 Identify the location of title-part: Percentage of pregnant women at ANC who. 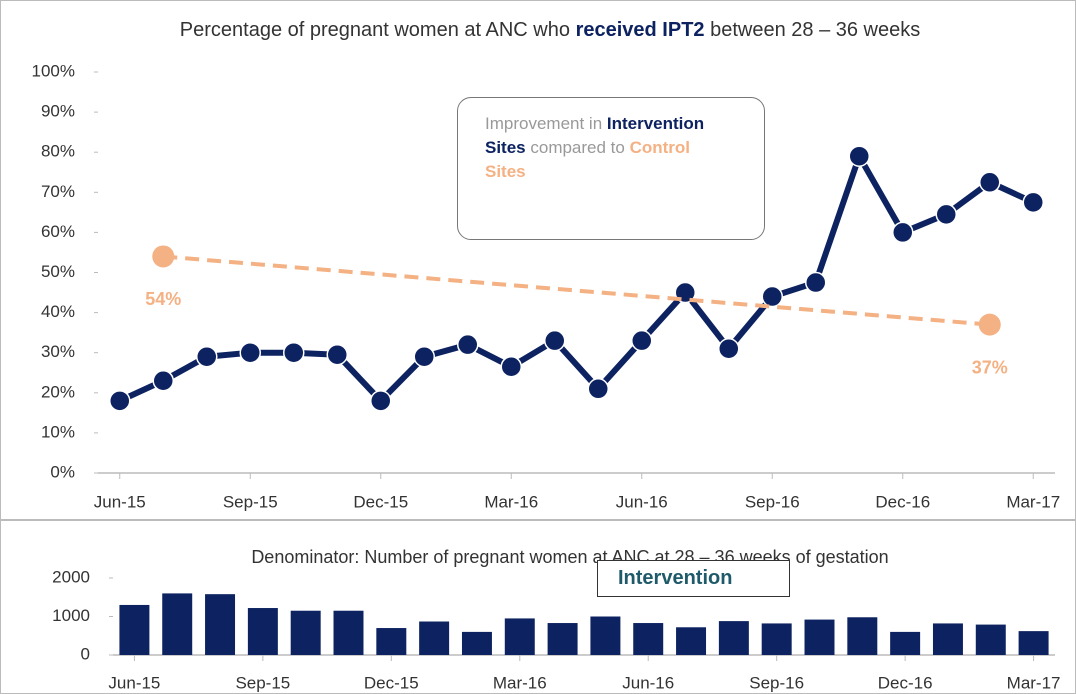
(377, 30).